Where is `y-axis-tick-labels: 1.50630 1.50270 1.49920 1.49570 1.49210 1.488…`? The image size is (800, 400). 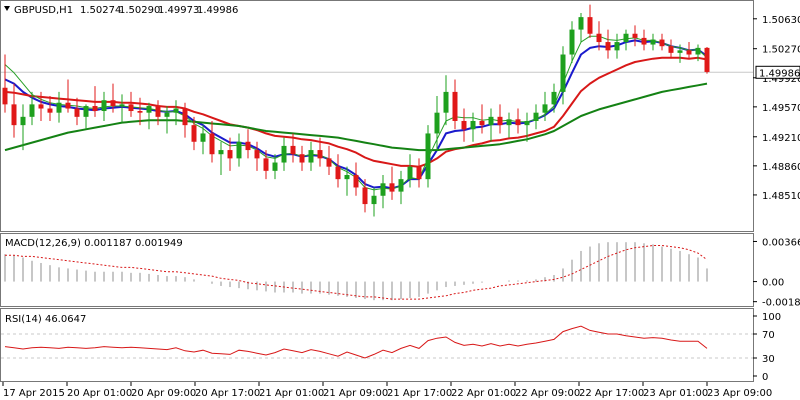
y-axis-tick-labels: 1.50630 1.50270 1.49920 1.49570 1.49210 1.488… is located at coordinates (776, 199).